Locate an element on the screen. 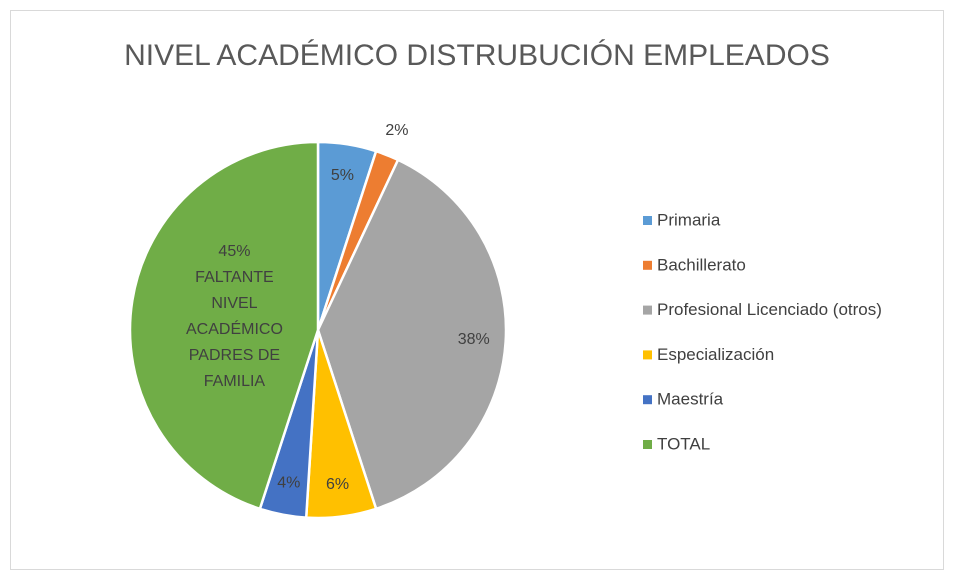 This screenshot has width=954, height=580. legend-label: TOTAL is located at coordinates (683, 443).